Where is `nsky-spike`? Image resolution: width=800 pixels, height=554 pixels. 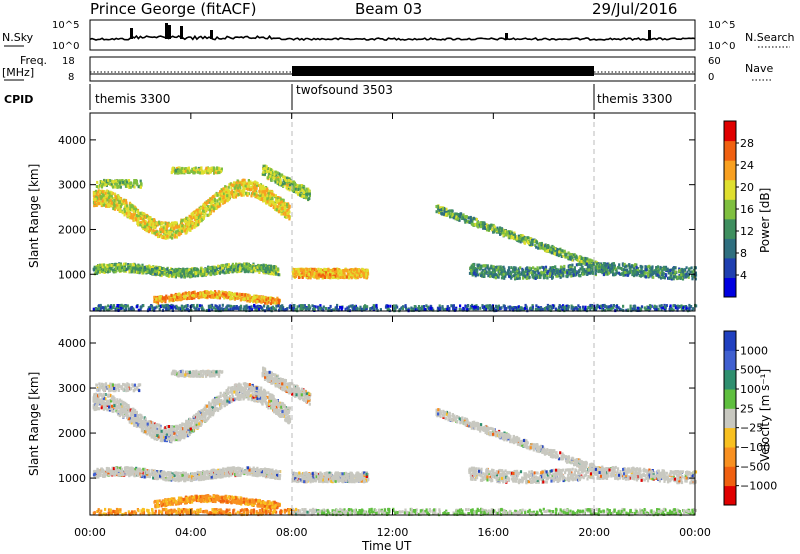 nsky-spike is located at coordinates (649, 34).